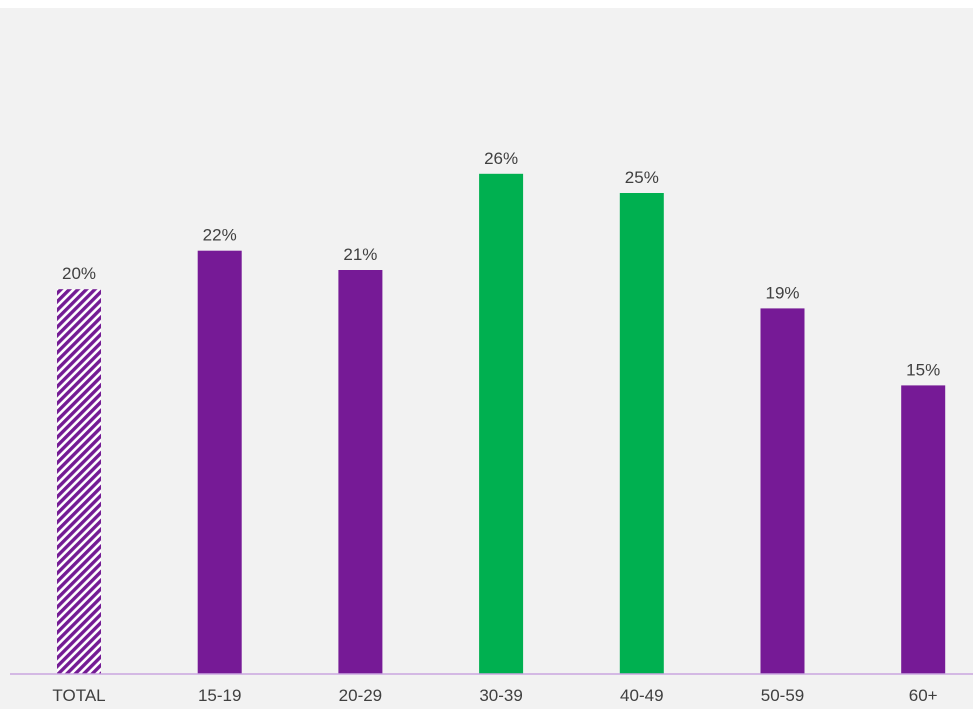 Image resolution: width=973 pixels, height=709 pixels. What do you see at coordinates (923, 369) in the screenshot?
I see `data-label: 15%` at bounding box center [923, 369].